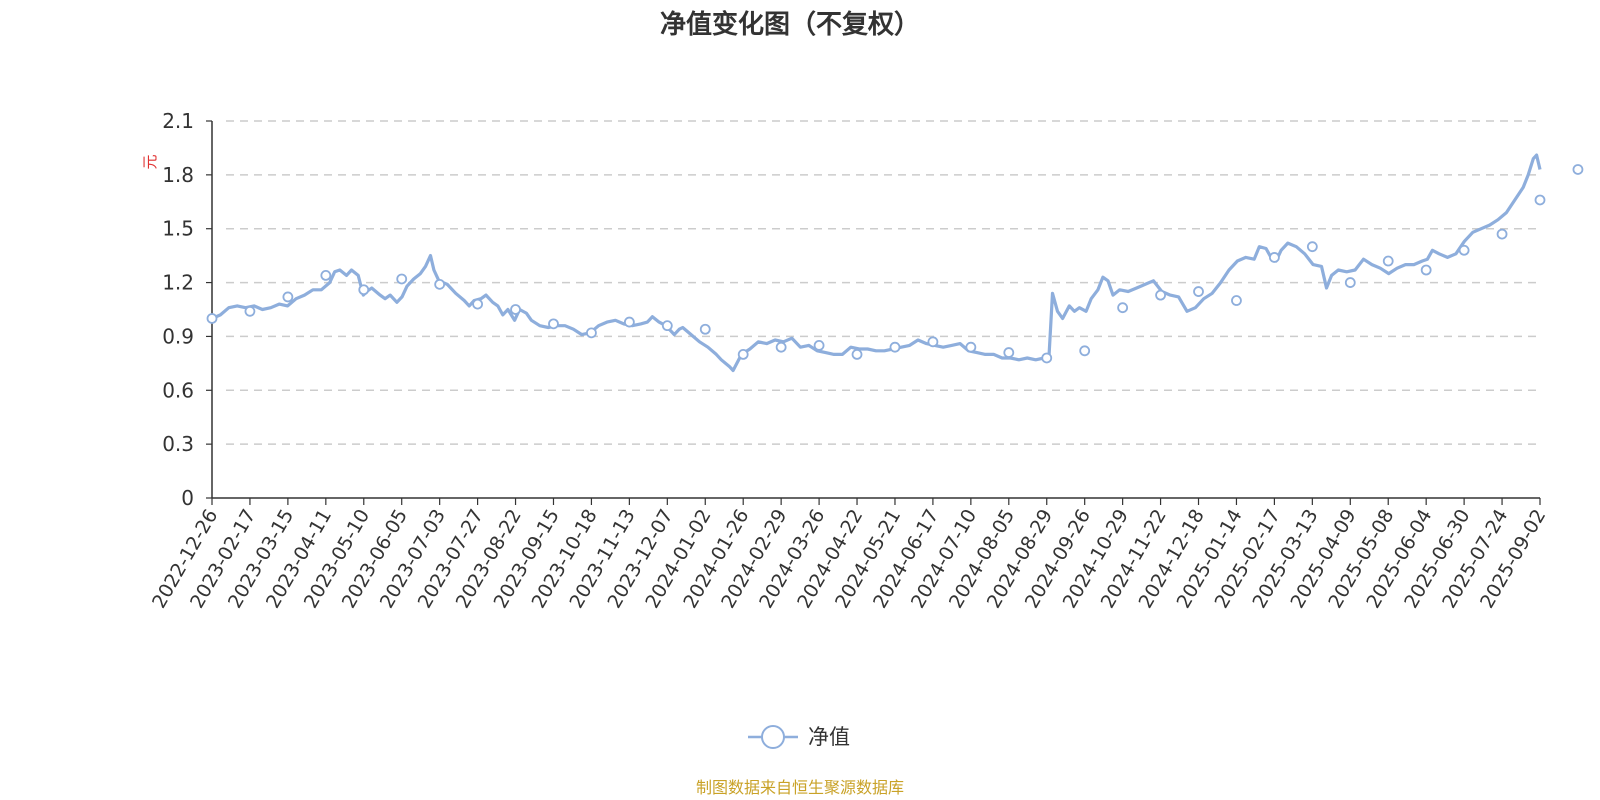  What do you see at coordinates (178, 390) in the screenshot?
I see `y-tick-label: 0.6` at bounding box center [178, 390].